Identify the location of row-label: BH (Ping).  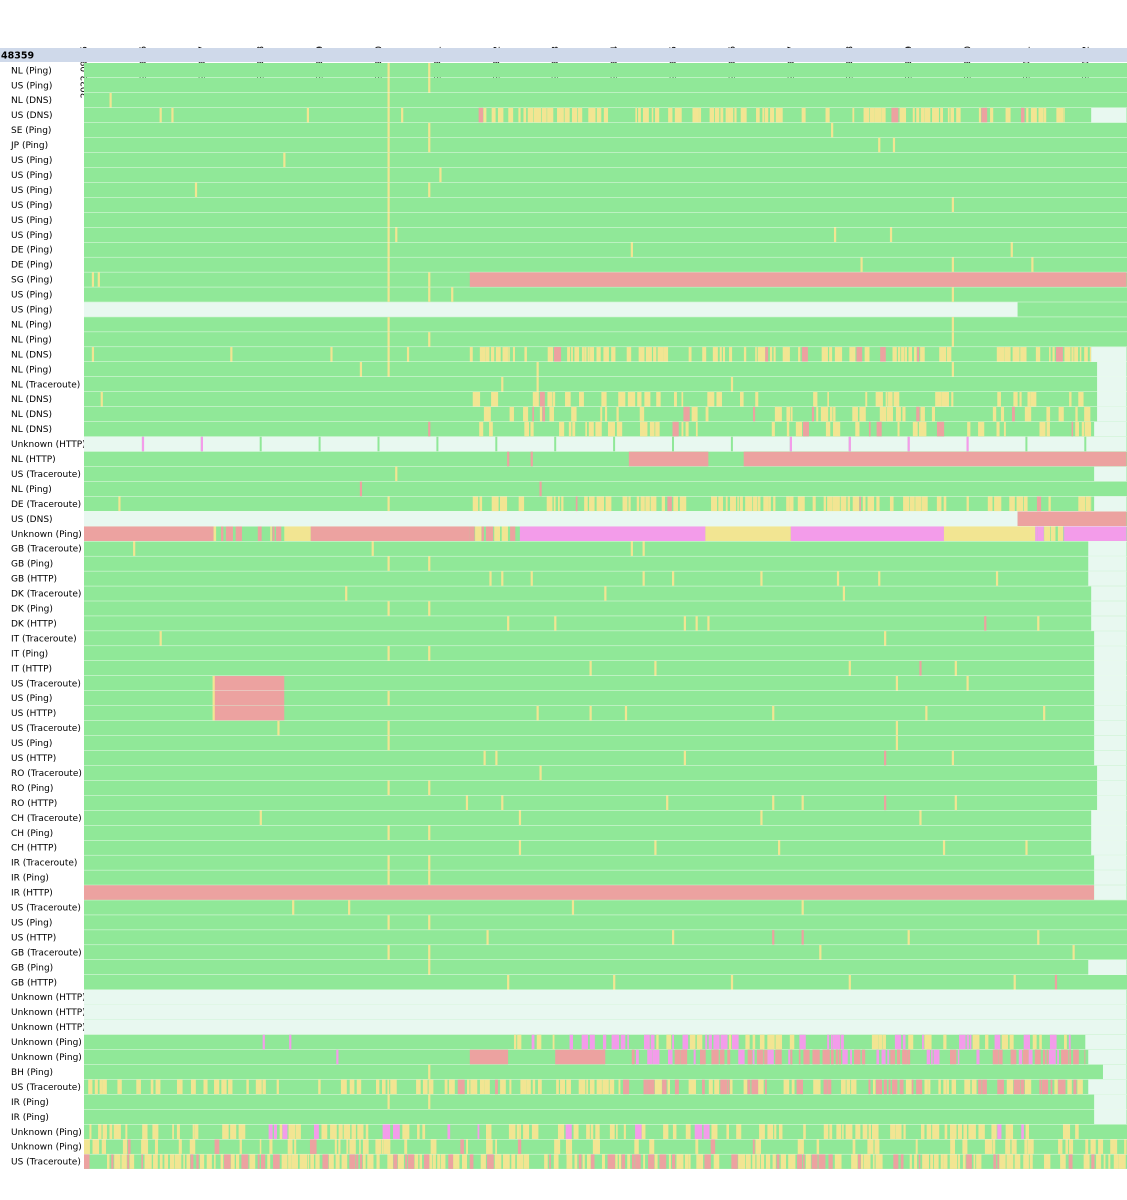
(32, 1073).